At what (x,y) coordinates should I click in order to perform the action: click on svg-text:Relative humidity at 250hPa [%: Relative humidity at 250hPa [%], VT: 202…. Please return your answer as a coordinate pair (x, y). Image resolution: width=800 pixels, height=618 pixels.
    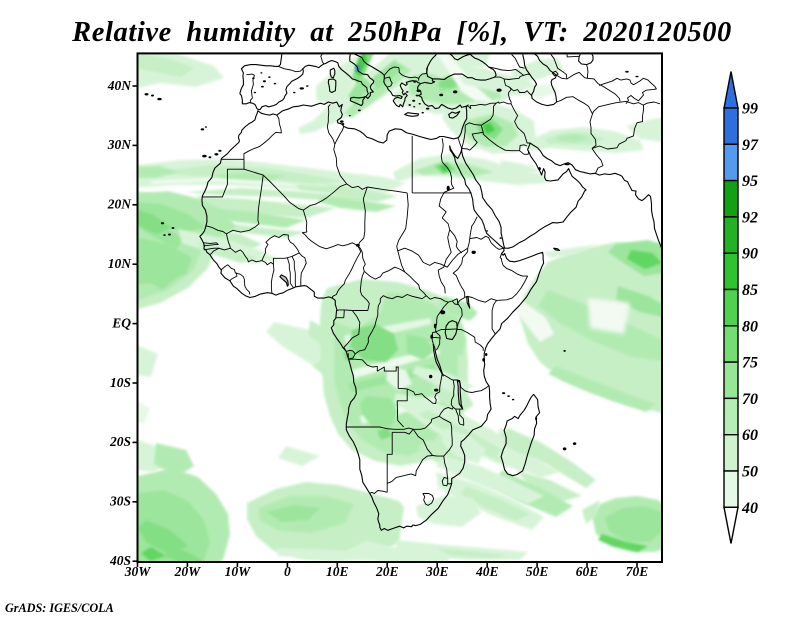
    Looking at the image, I should click on (401, 32).